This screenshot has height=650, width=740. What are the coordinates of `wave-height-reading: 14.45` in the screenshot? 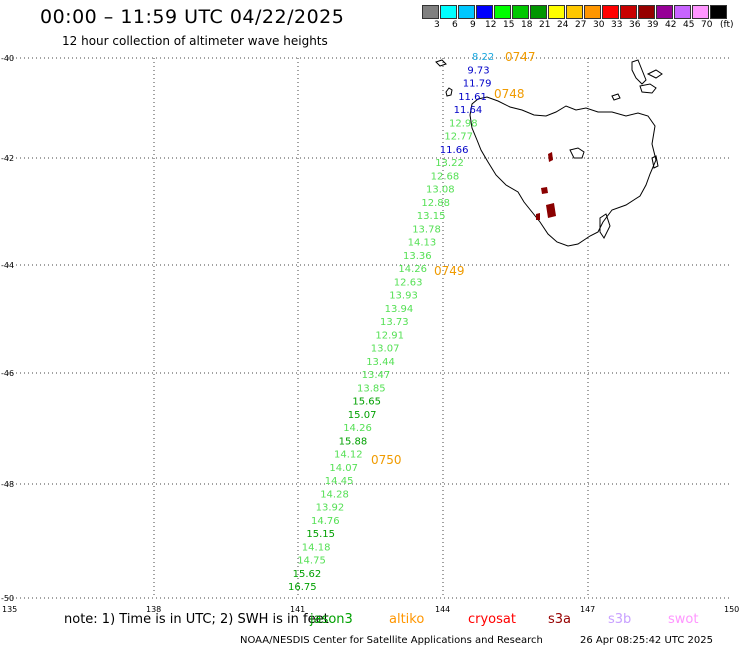 It's located at (339, 481).